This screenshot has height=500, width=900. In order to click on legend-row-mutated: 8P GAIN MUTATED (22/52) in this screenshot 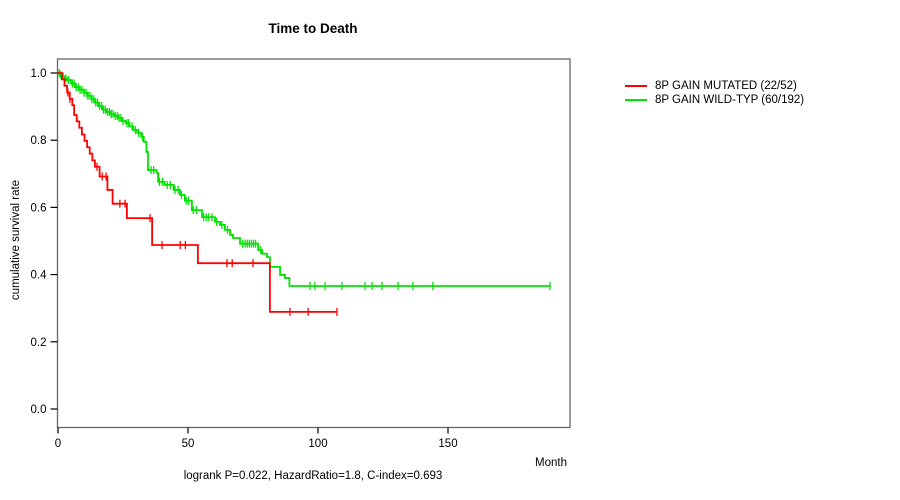, I will do `click(714, 86)`.